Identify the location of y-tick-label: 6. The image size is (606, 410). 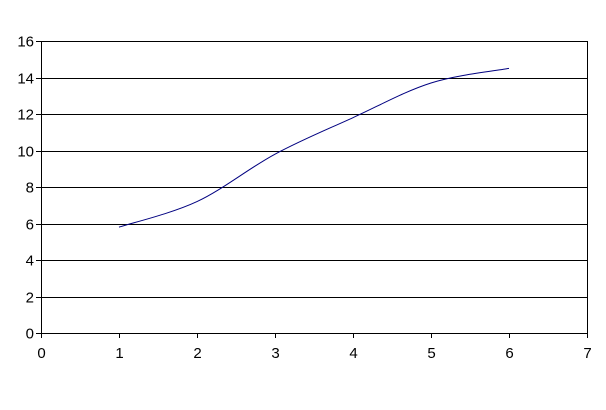
(30, 225).